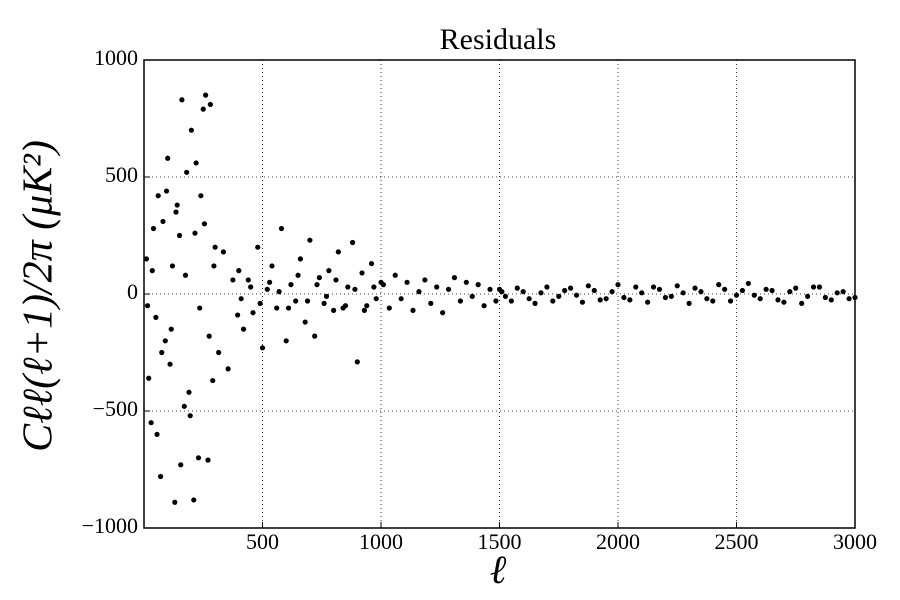 This screenshot has height=600, width=900. What do you see at coordinates (500, 541) in the screenshot?
I see `x-tick-label: 1500` at bounding box center [500, 541].